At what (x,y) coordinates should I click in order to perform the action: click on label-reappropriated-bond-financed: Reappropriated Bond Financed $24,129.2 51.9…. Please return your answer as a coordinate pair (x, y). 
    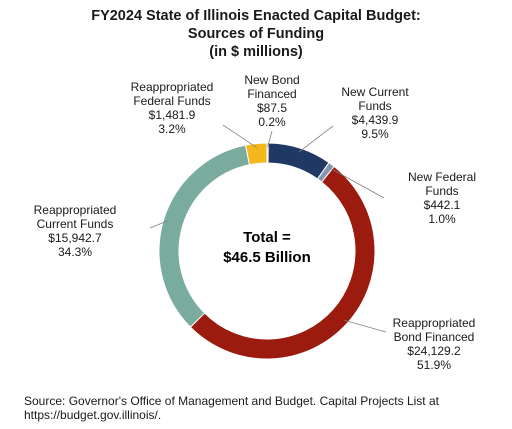
    Looking at the image, I should click on (434, 344).